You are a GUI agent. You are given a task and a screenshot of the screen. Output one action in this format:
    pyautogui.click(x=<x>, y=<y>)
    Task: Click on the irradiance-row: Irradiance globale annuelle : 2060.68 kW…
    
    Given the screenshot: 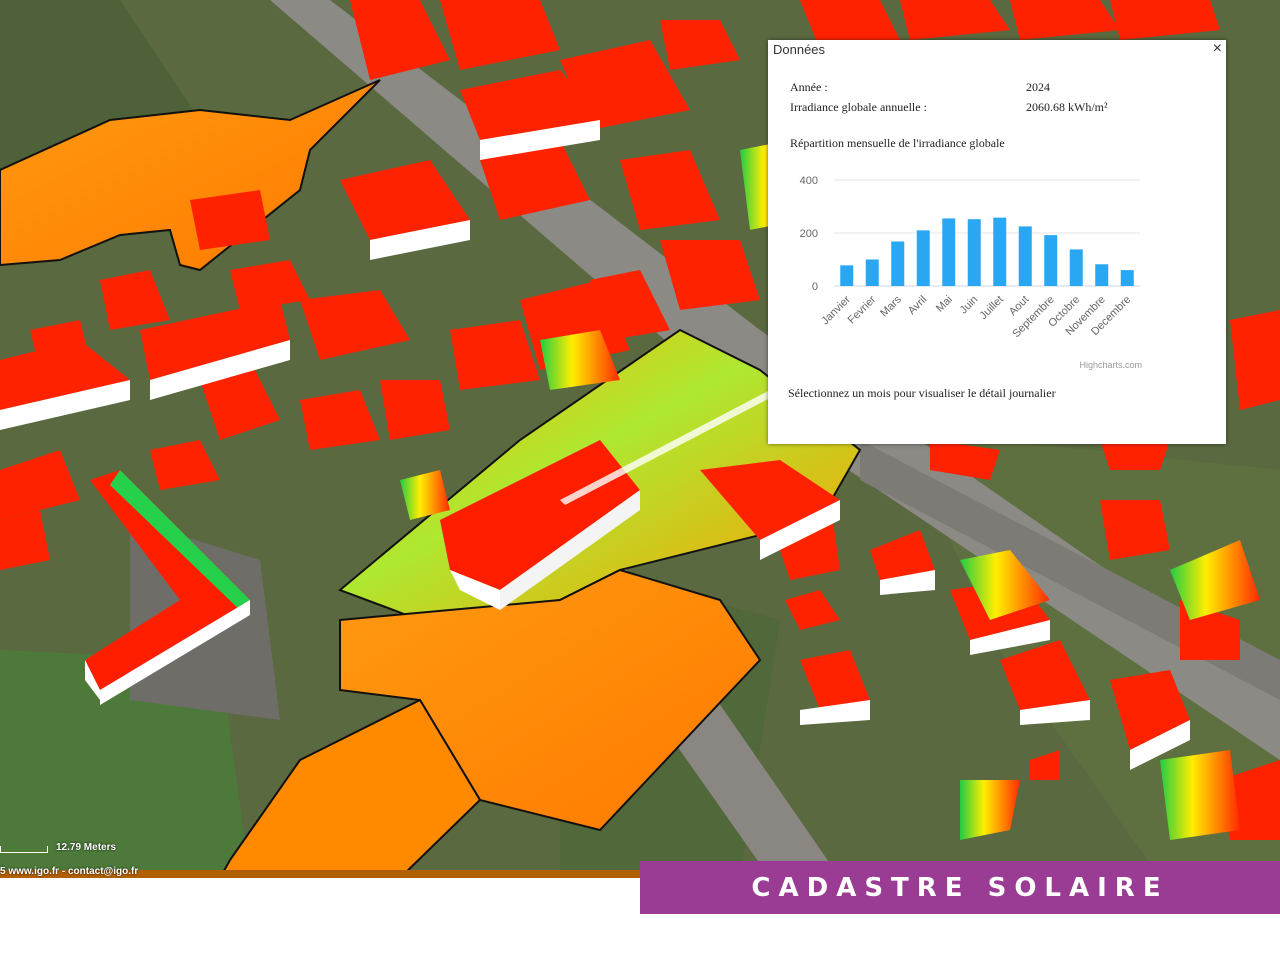 What is the action you would take?
    pyautogui.click(x=949, y=107)
    